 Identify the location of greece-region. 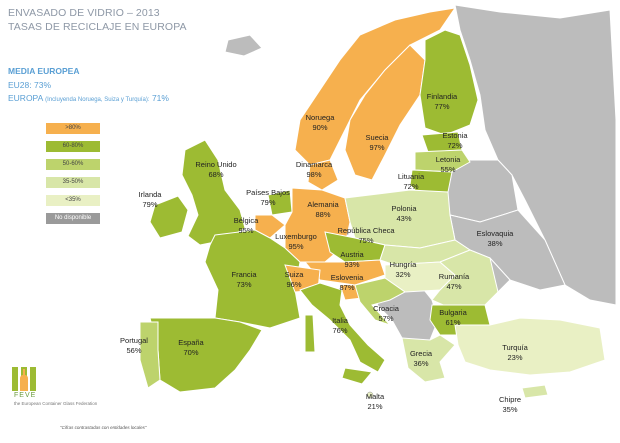
(428, 358).